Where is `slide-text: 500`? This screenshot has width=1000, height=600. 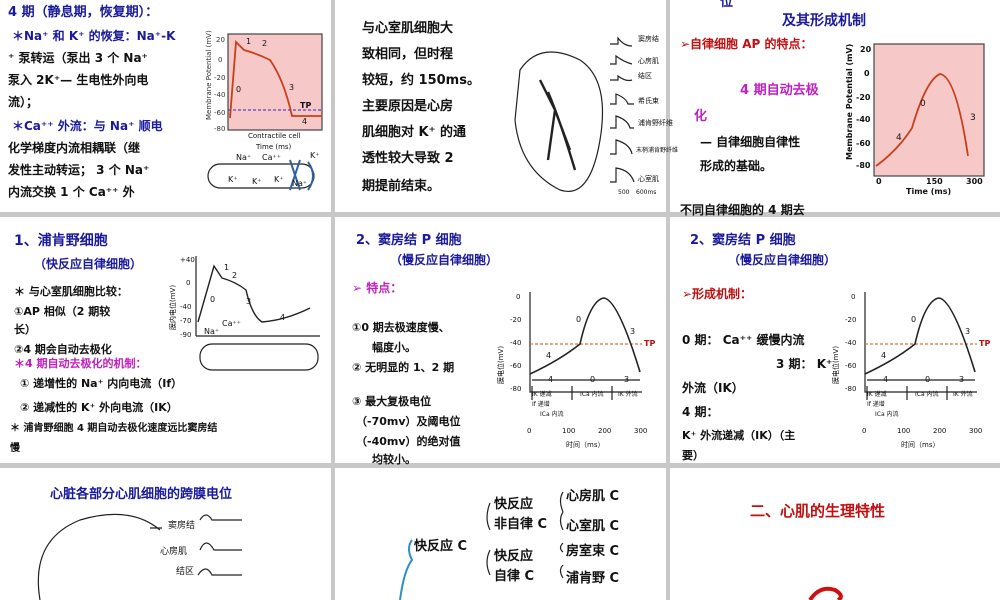 slide-text: 500 is located at coordinates (624, 192).